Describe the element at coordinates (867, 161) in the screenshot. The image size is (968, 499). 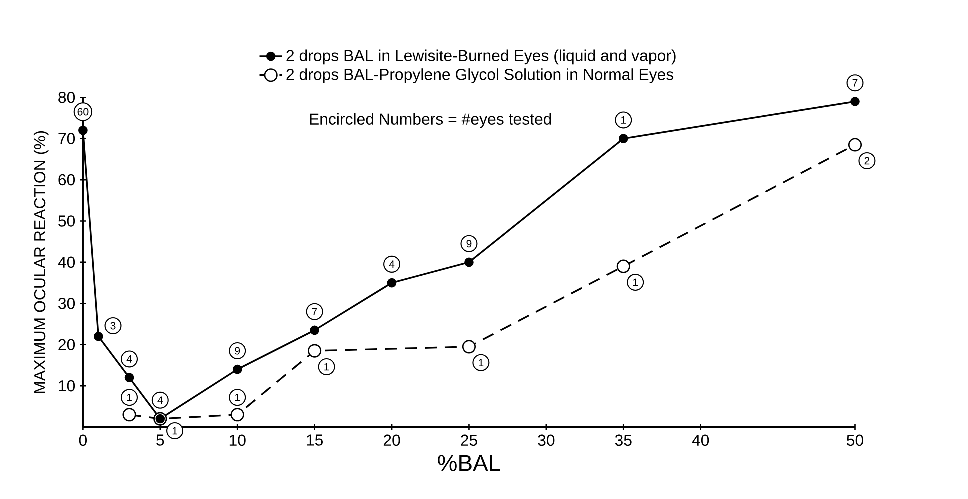
I see `annotation: 2` at that location.